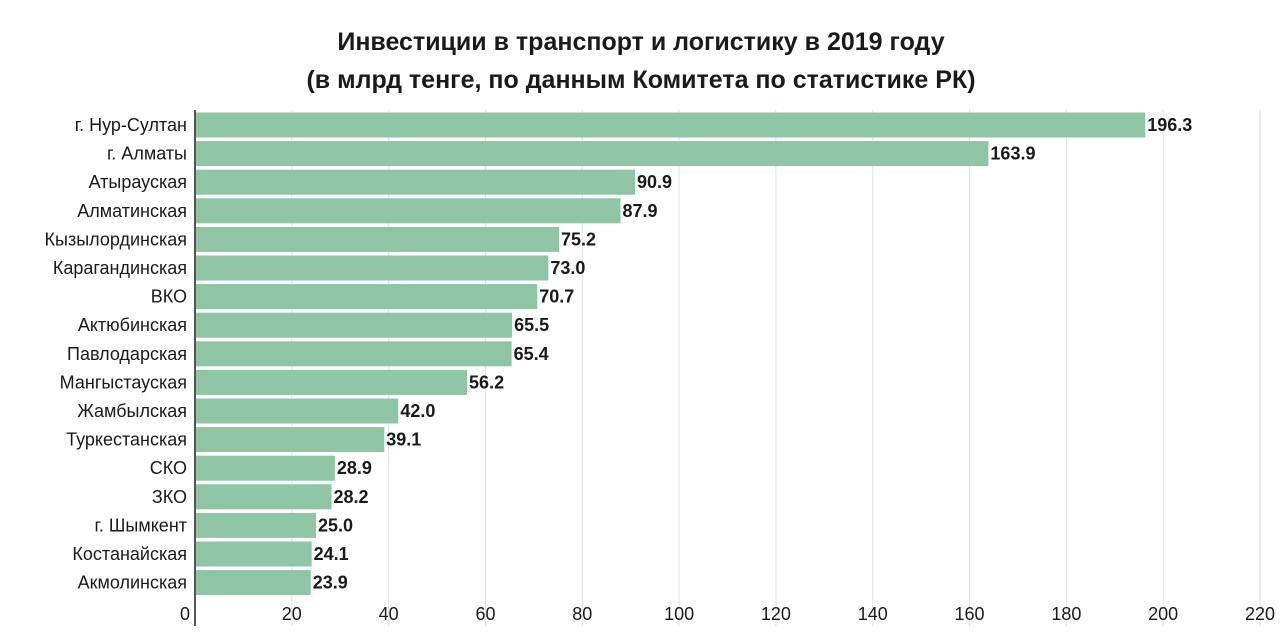  What do you see at coordinates (354, 468) in the screenshot?
I see `value-label: 28.9` at bounding box center [354, 468].